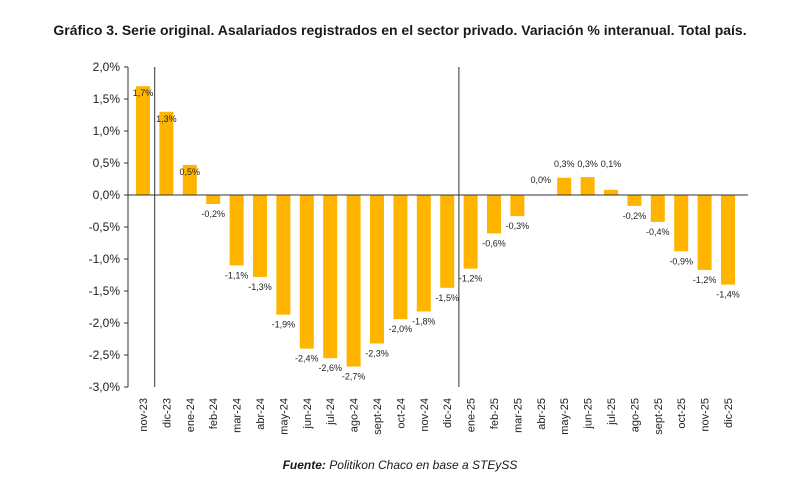 The height and width of the screenshot is (480, 800). What do you see at coordinates (107, 195) in the screenshot?
I see `y-tick-label: 0,0%` at bounding box center [107, 195].